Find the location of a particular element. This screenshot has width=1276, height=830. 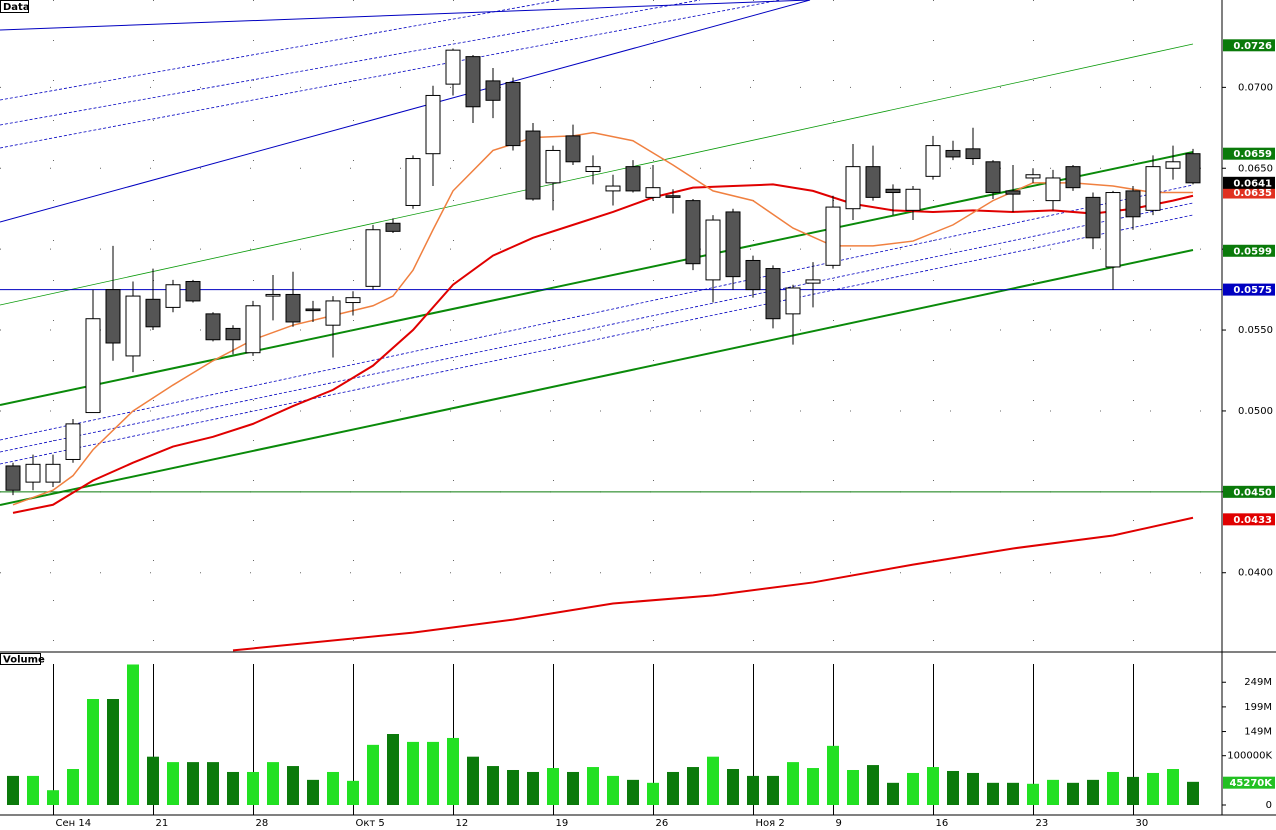

y-tick-label: 0.0550 is located at coordinates (1255, 330).